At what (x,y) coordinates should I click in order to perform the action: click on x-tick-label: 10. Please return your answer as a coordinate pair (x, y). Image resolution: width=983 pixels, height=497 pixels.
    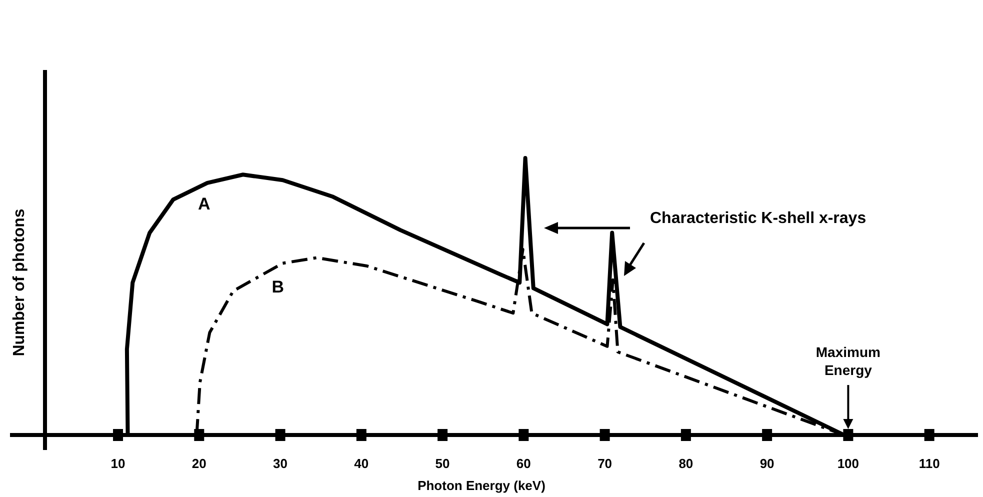
    Looking at the image, I should click on (118, 463).